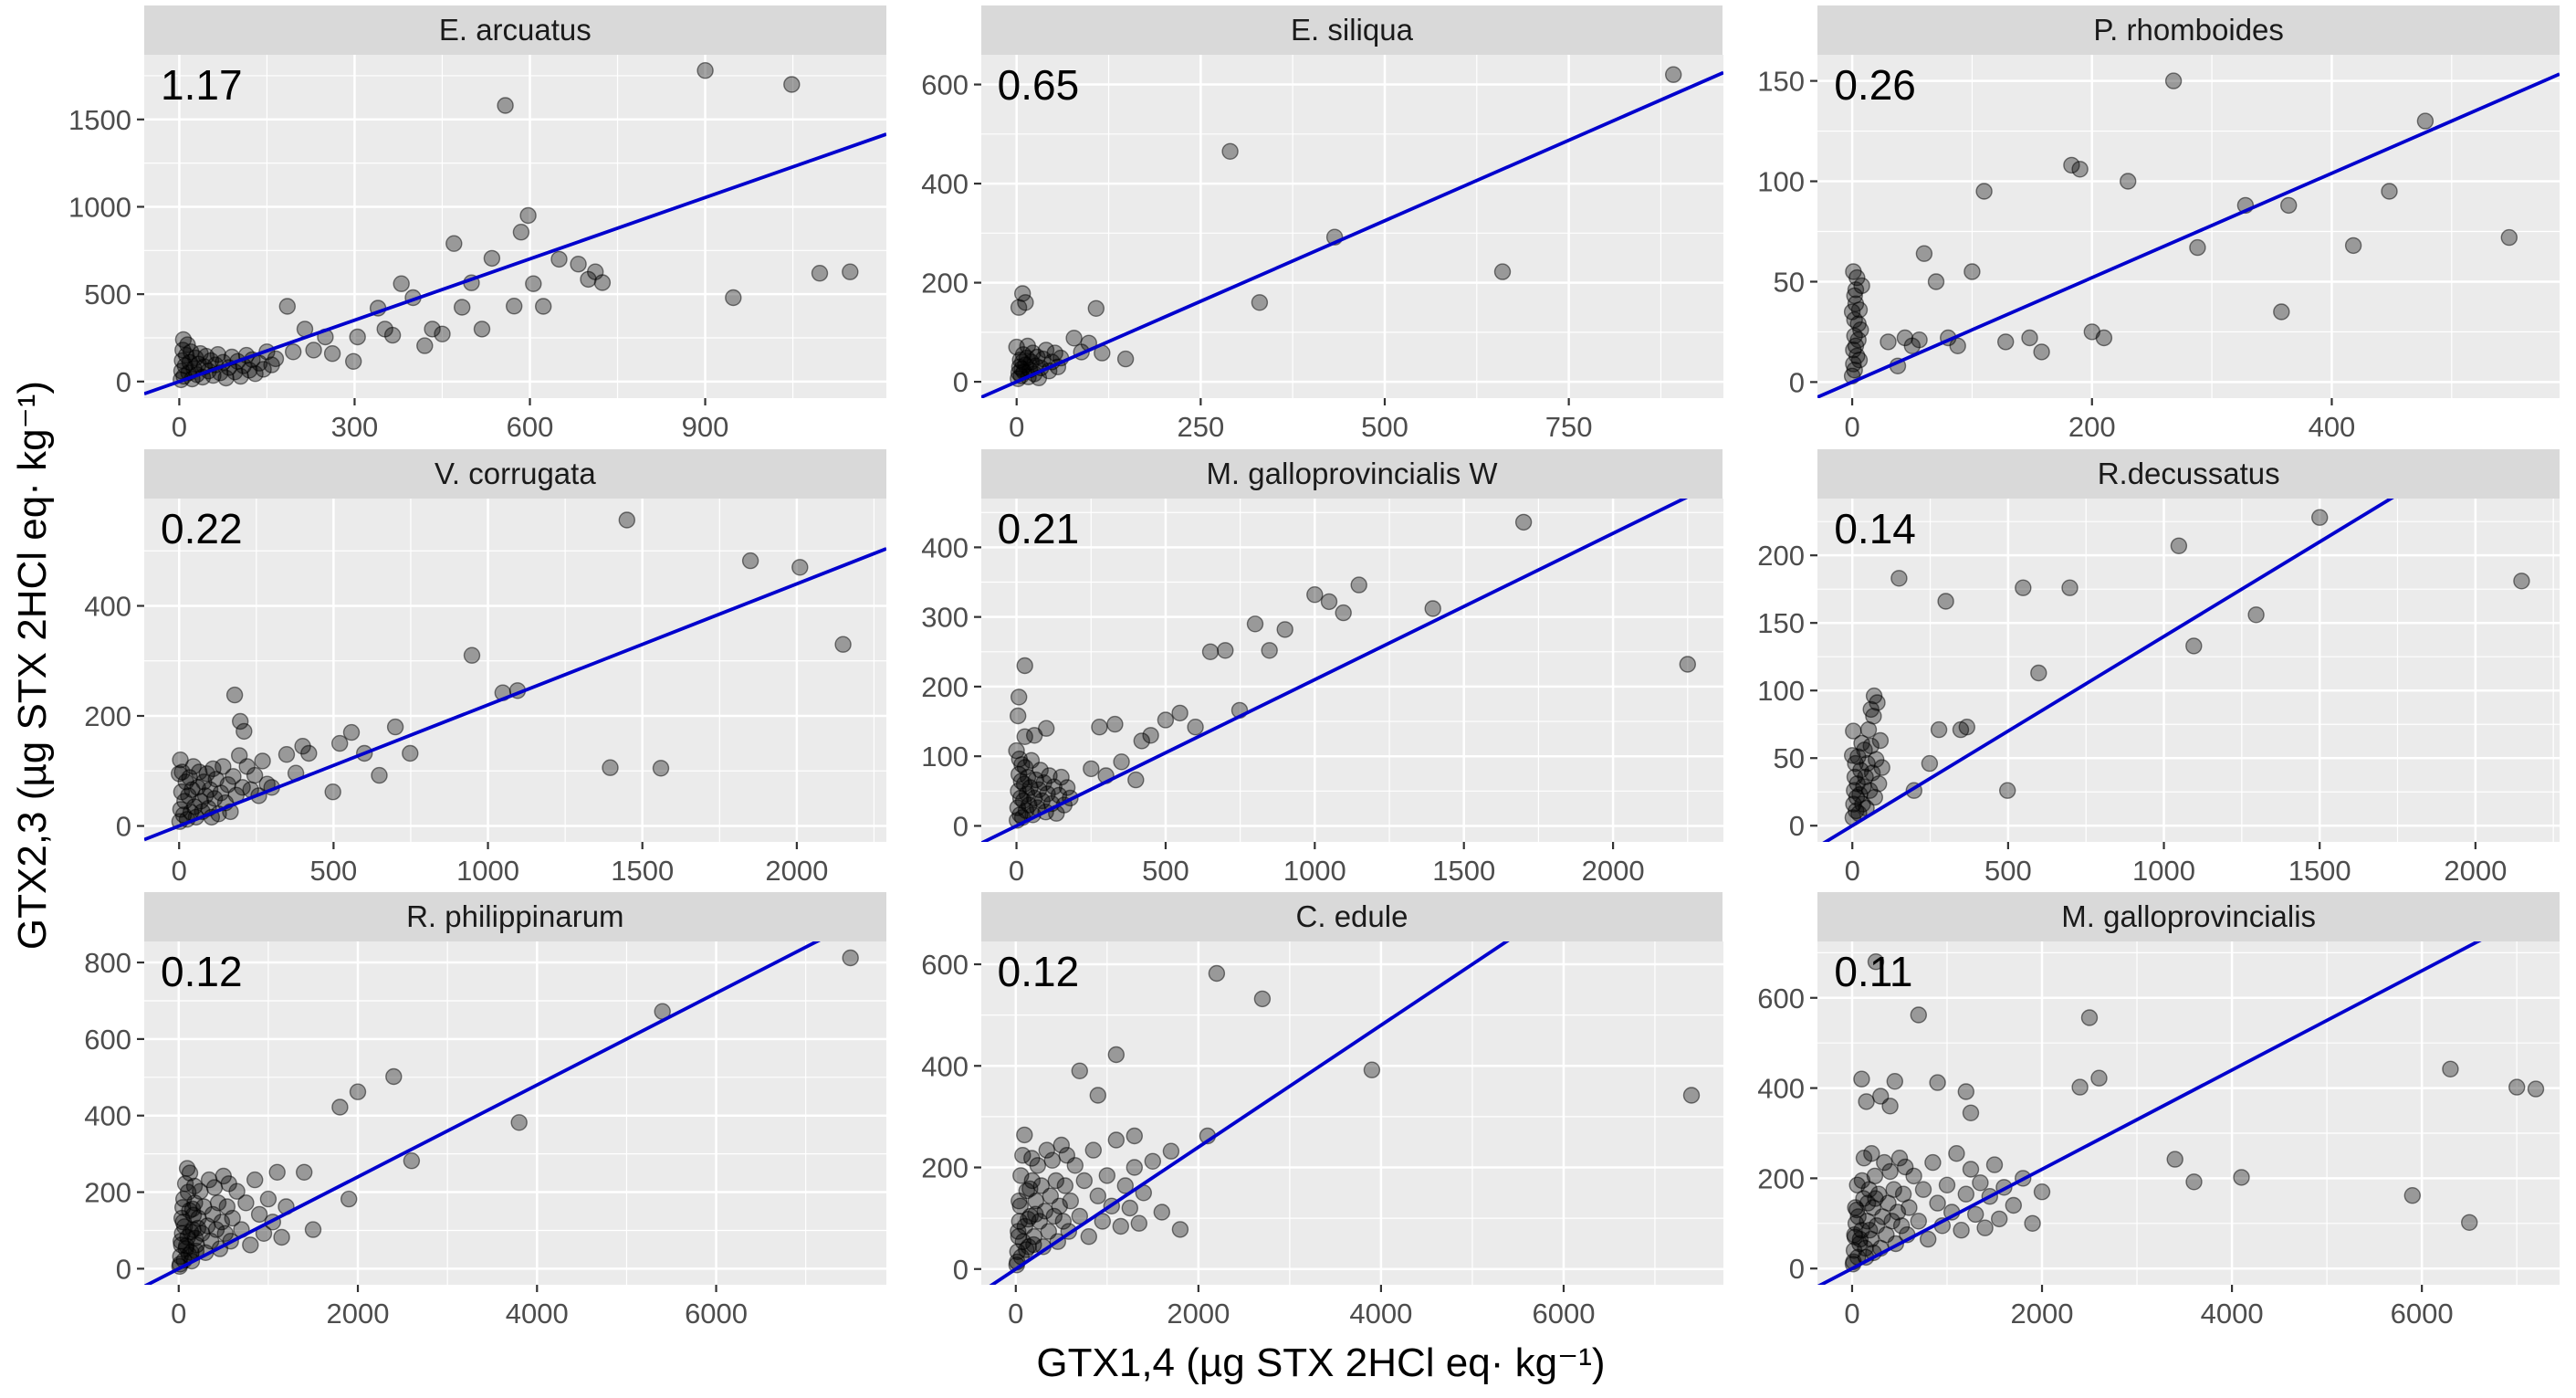 This screenshot has width=2576, height=1398. I want to click on facet-strip: E. arcuatus, so click(515, 30).